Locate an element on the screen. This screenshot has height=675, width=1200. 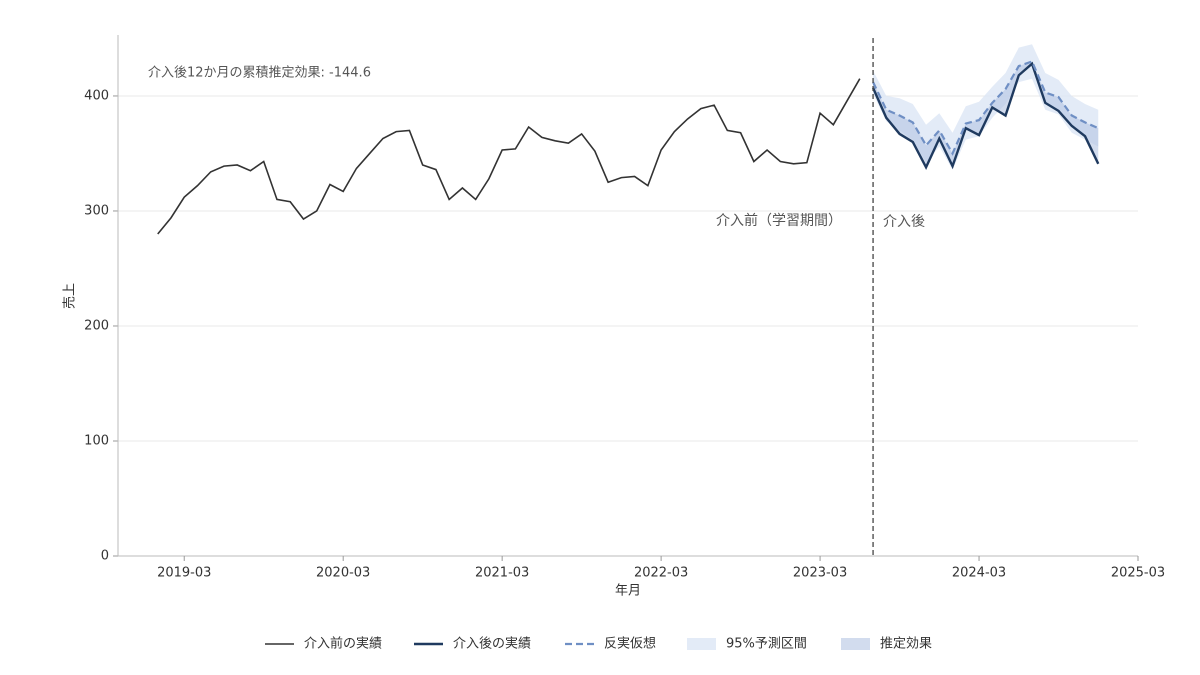
annotation: 介入後12か月の累積推定効果: -144.6 is located at coordinates (259, 73).